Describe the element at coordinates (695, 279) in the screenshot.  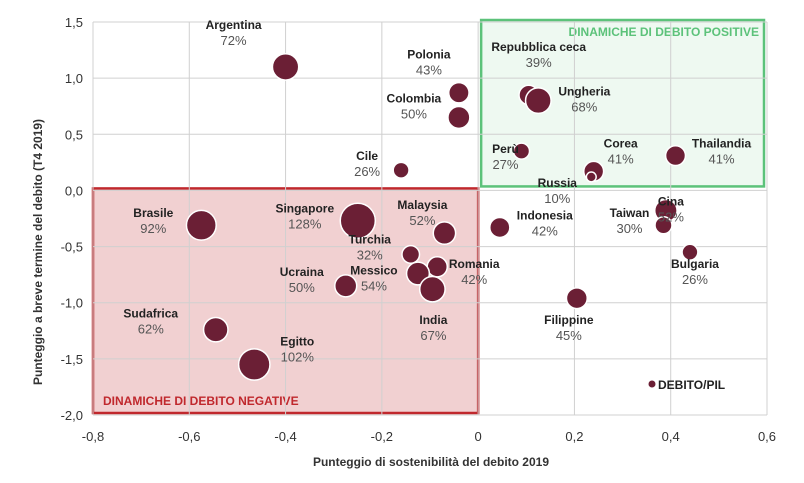
I see `label-pct-bulgaria: 26%` at that location.